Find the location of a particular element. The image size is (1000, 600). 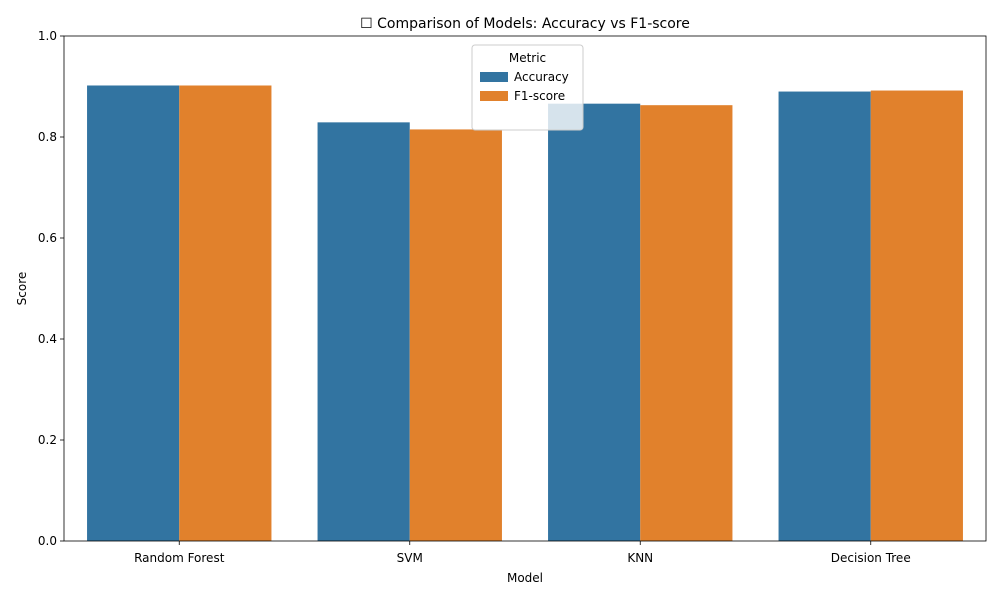

y-tick-label: 0.4 is located at coordinates (47, 339).